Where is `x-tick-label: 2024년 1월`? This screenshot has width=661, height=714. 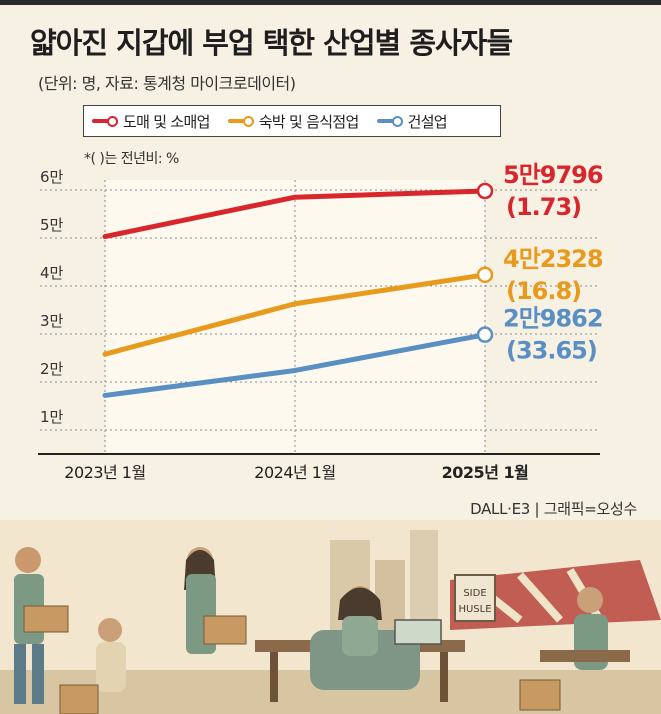
x-tick-label: 2024년 1월 is located at coordinates (294, 472).